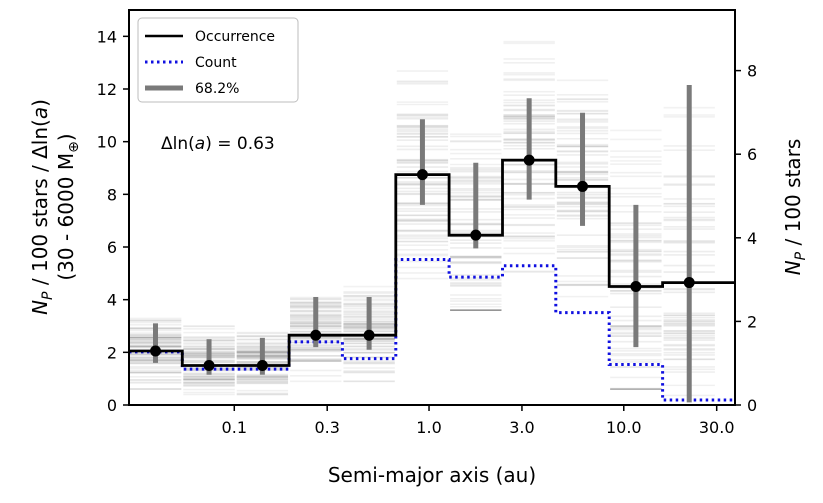  What do you see at coordinates (112, 300) in the screenshot?
I see `y-left-tick-label: 4` at bounding box center [112, 300].